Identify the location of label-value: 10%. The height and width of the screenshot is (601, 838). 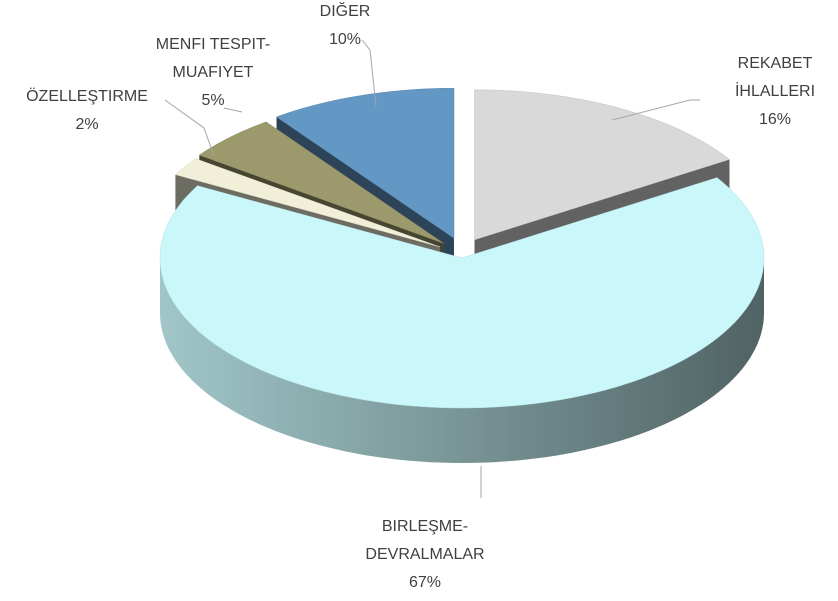
(345, 39).